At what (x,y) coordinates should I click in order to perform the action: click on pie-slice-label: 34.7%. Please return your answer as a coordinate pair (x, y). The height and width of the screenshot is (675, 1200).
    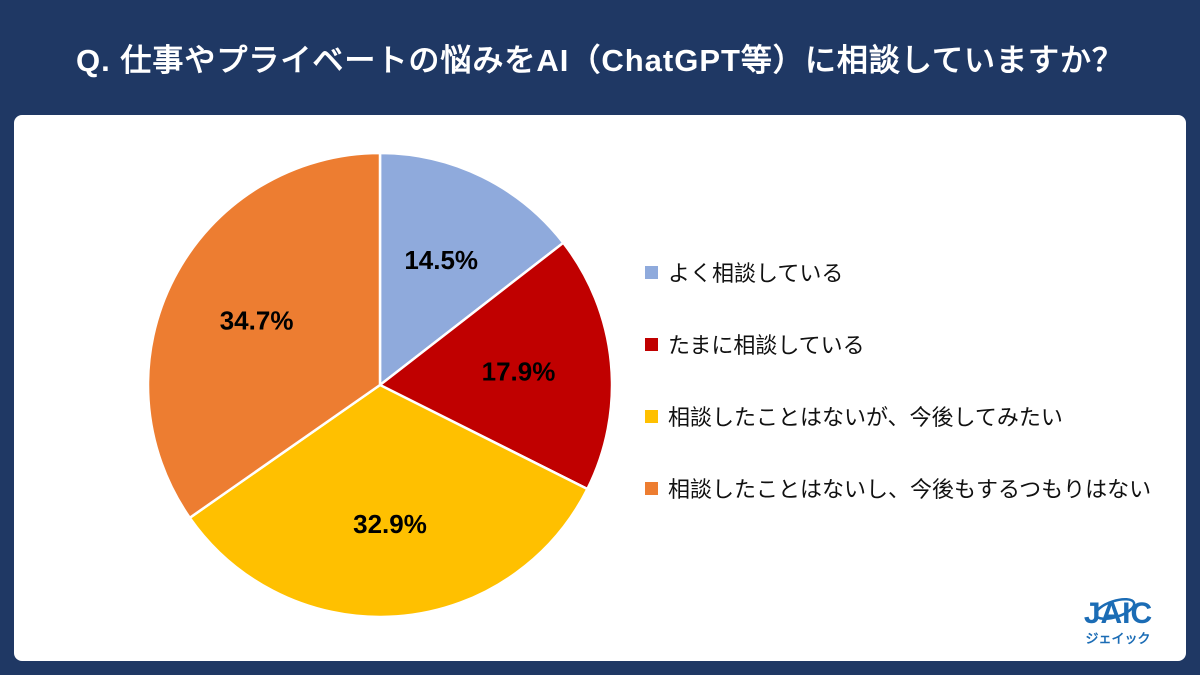
    Looking at the image, I should click on (257, 321).